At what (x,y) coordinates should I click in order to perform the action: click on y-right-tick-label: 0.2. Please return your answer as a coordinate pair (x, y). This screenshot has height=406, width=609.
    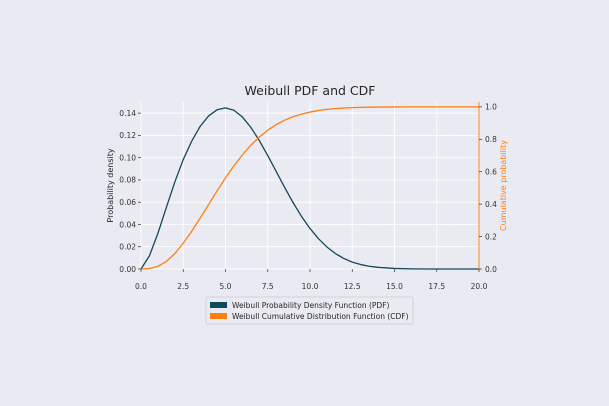
    Looking at the image, I should click on (491, 236).